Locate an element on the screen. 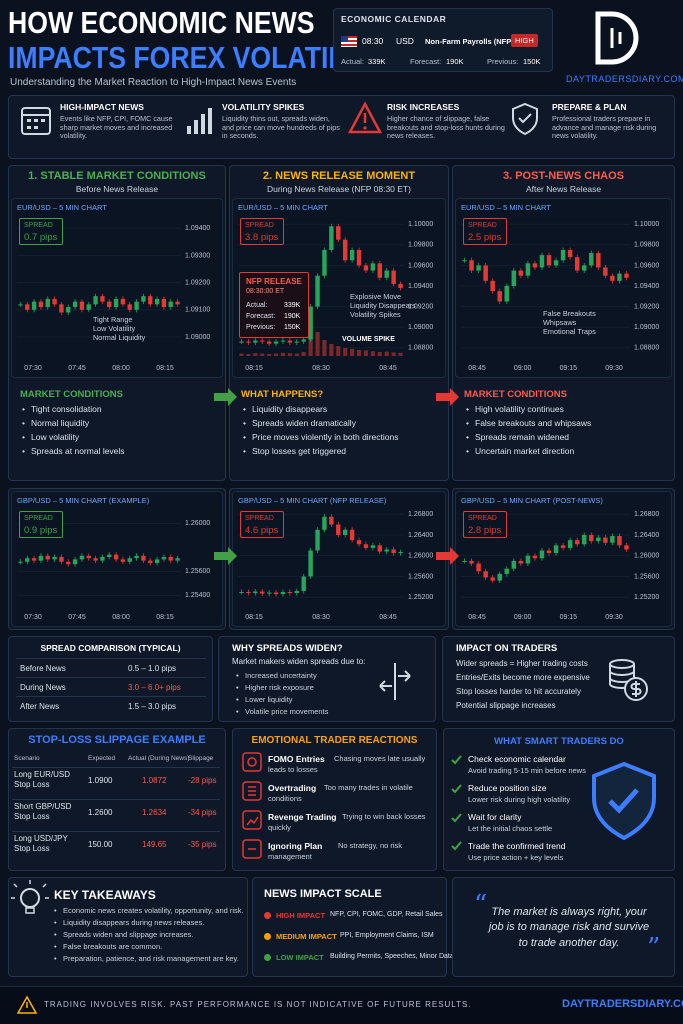  row-label: During News is located at coordinates (43, 687).